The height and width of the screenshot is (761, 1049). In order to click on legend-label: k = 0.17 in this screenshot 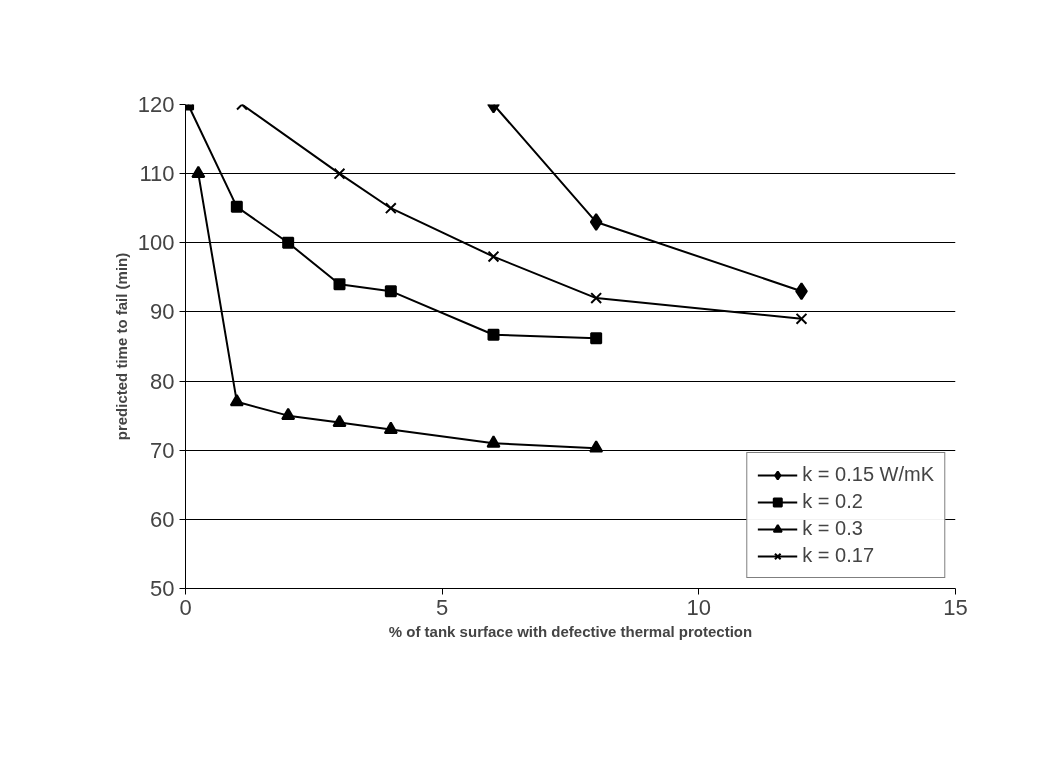, I will do `click(838, 555)`.